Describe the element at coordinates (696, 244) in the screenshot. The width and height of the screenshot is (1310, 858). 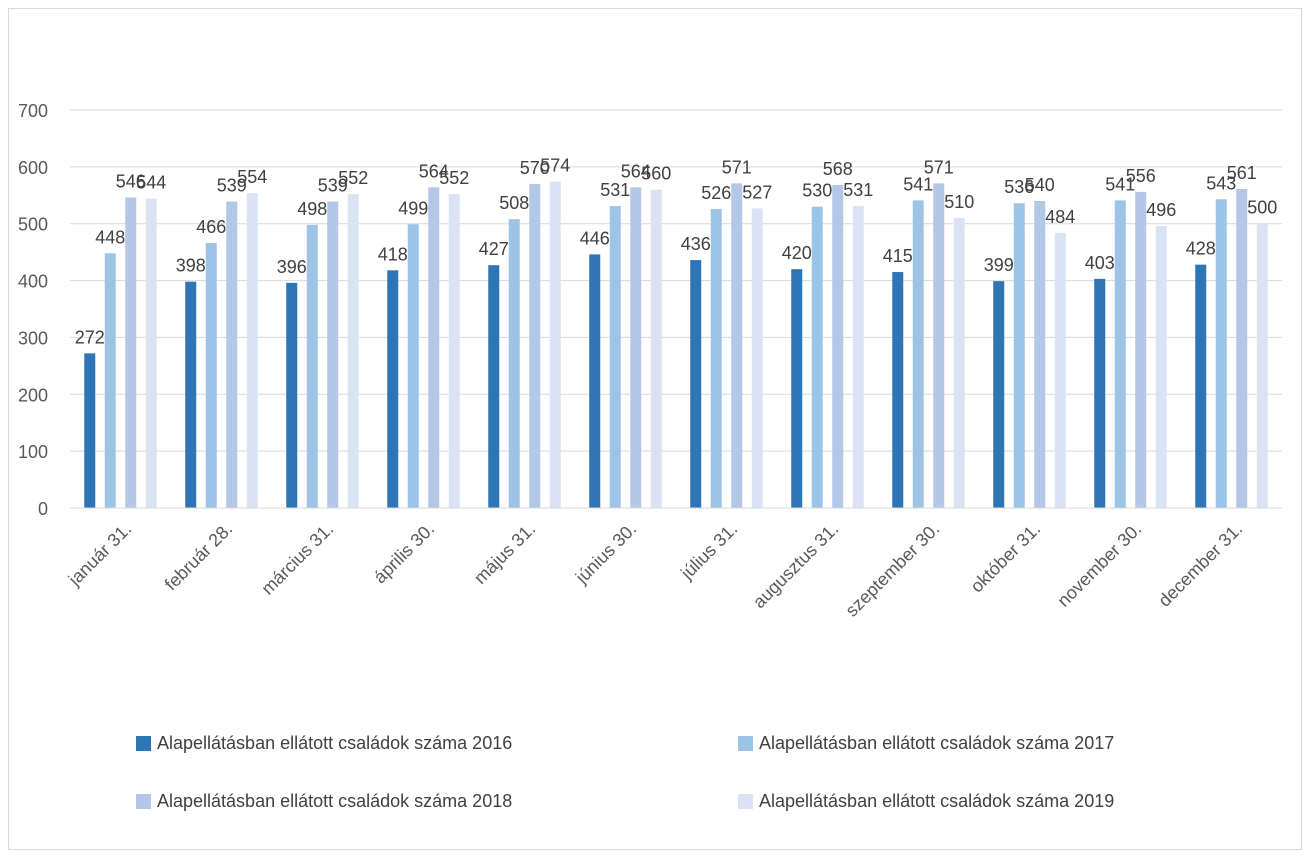
I see `data-label: 436` at that location.